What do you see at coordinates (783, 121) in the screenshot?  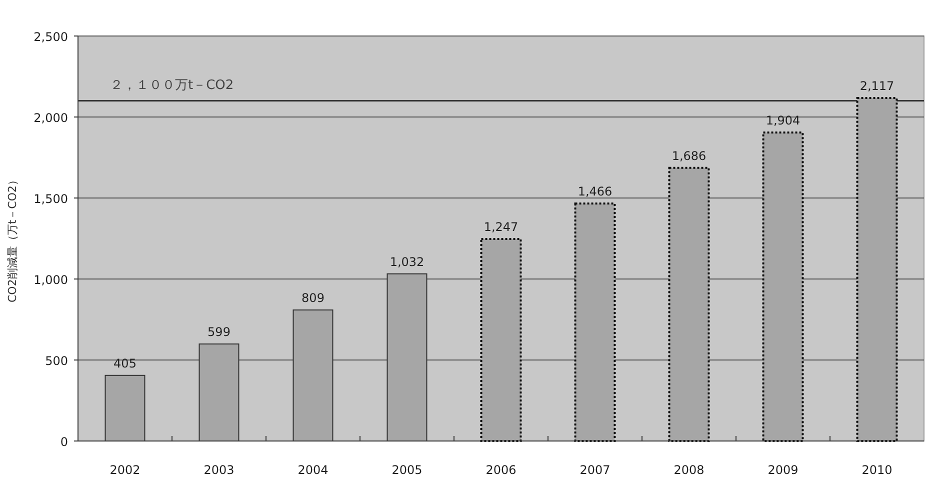 I see `data-label: 1,904` at bounding box center [783, 121].